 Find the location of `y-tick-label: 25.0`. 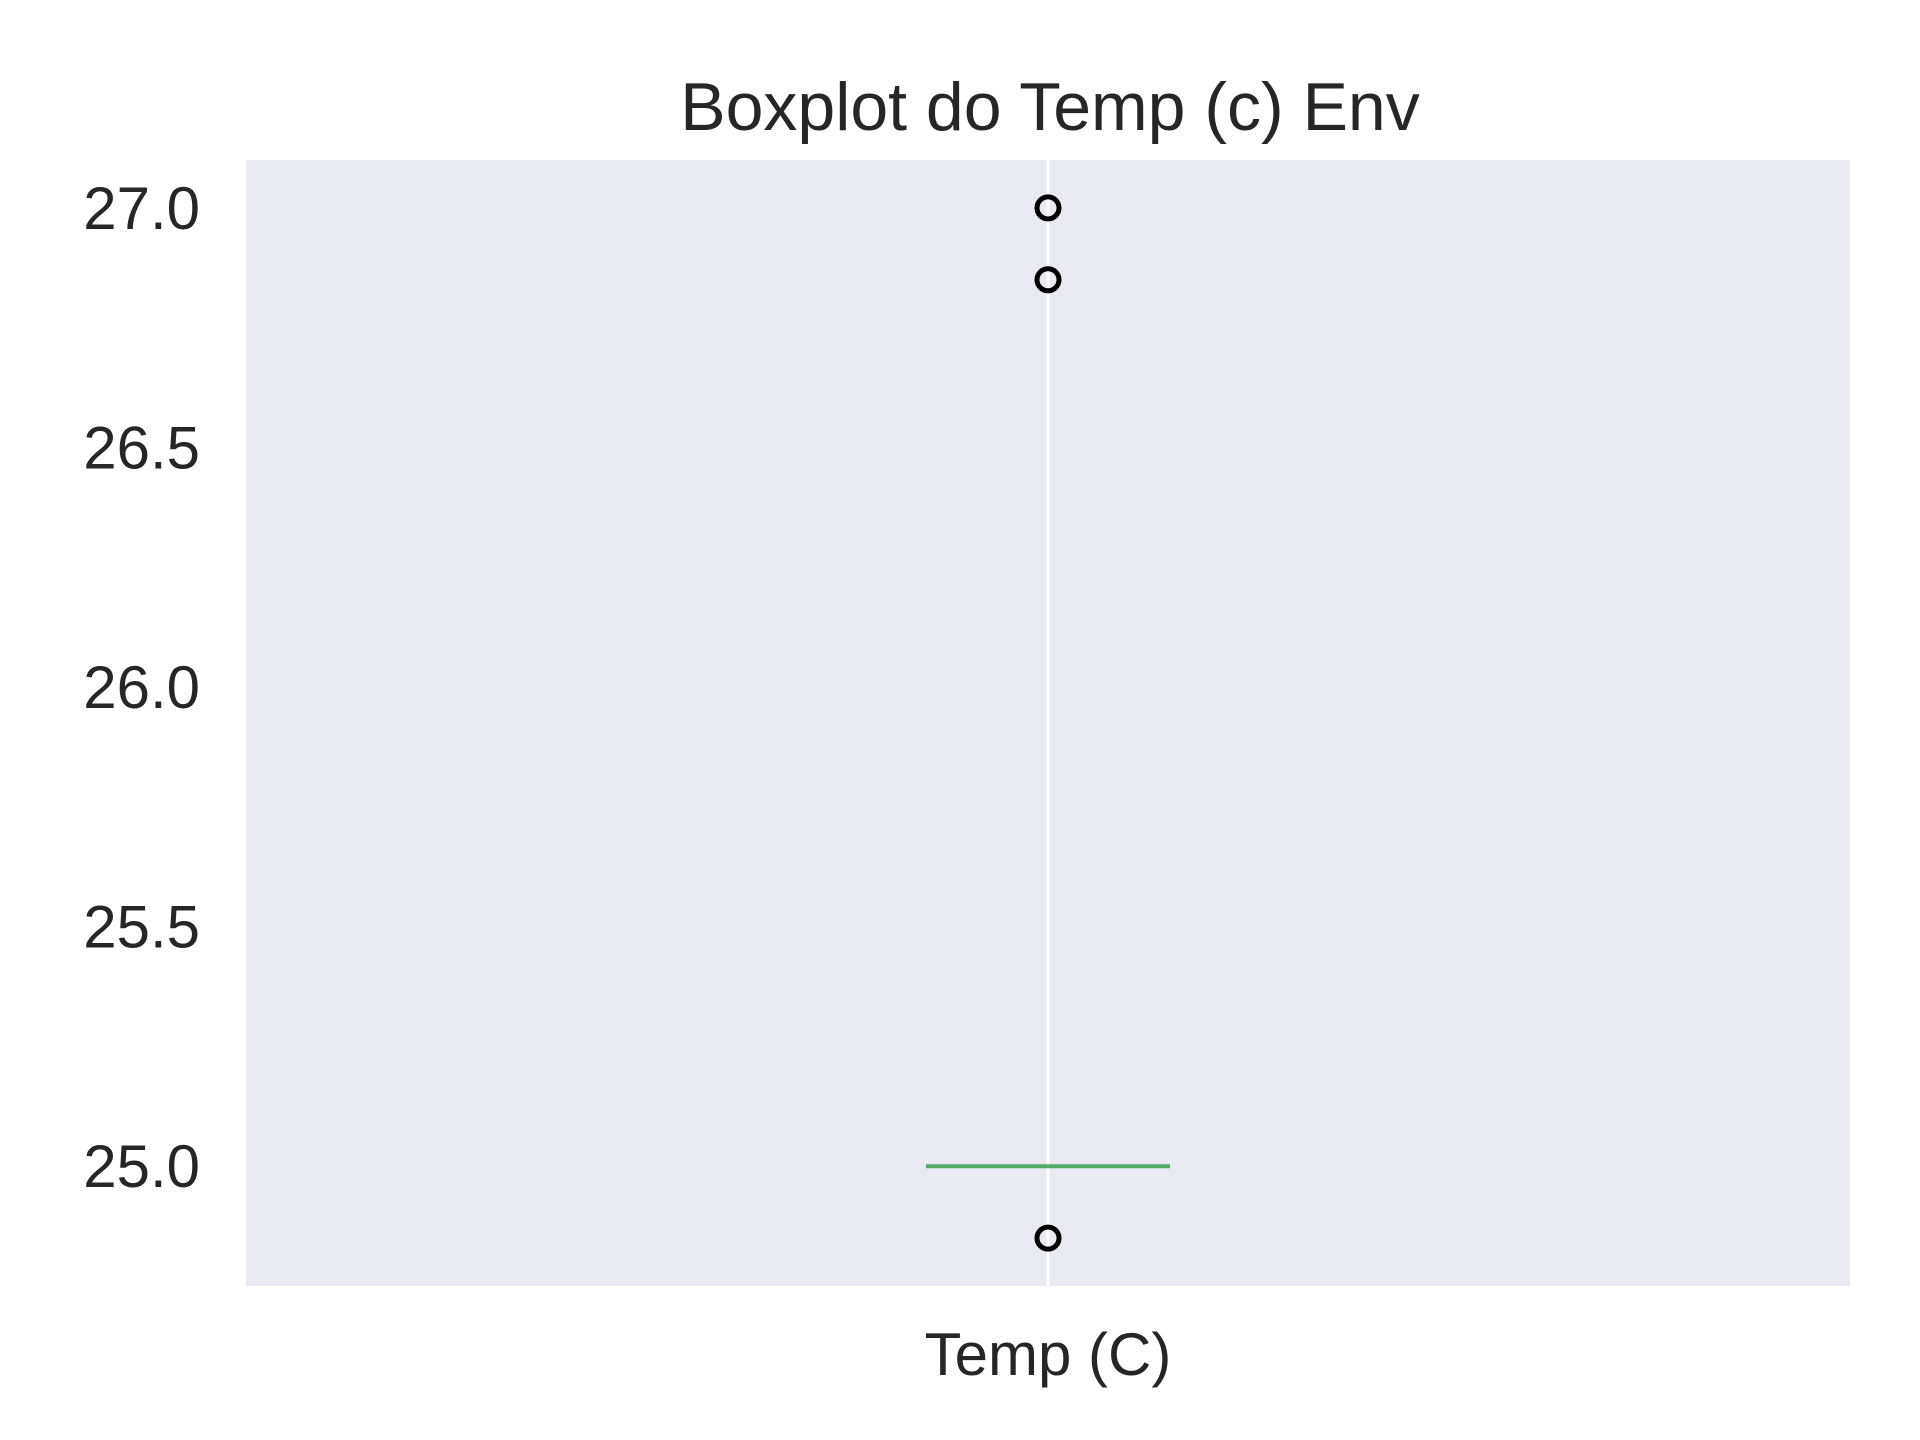

y-tick-label: 25.0 is located at coordinates (141, 1166).